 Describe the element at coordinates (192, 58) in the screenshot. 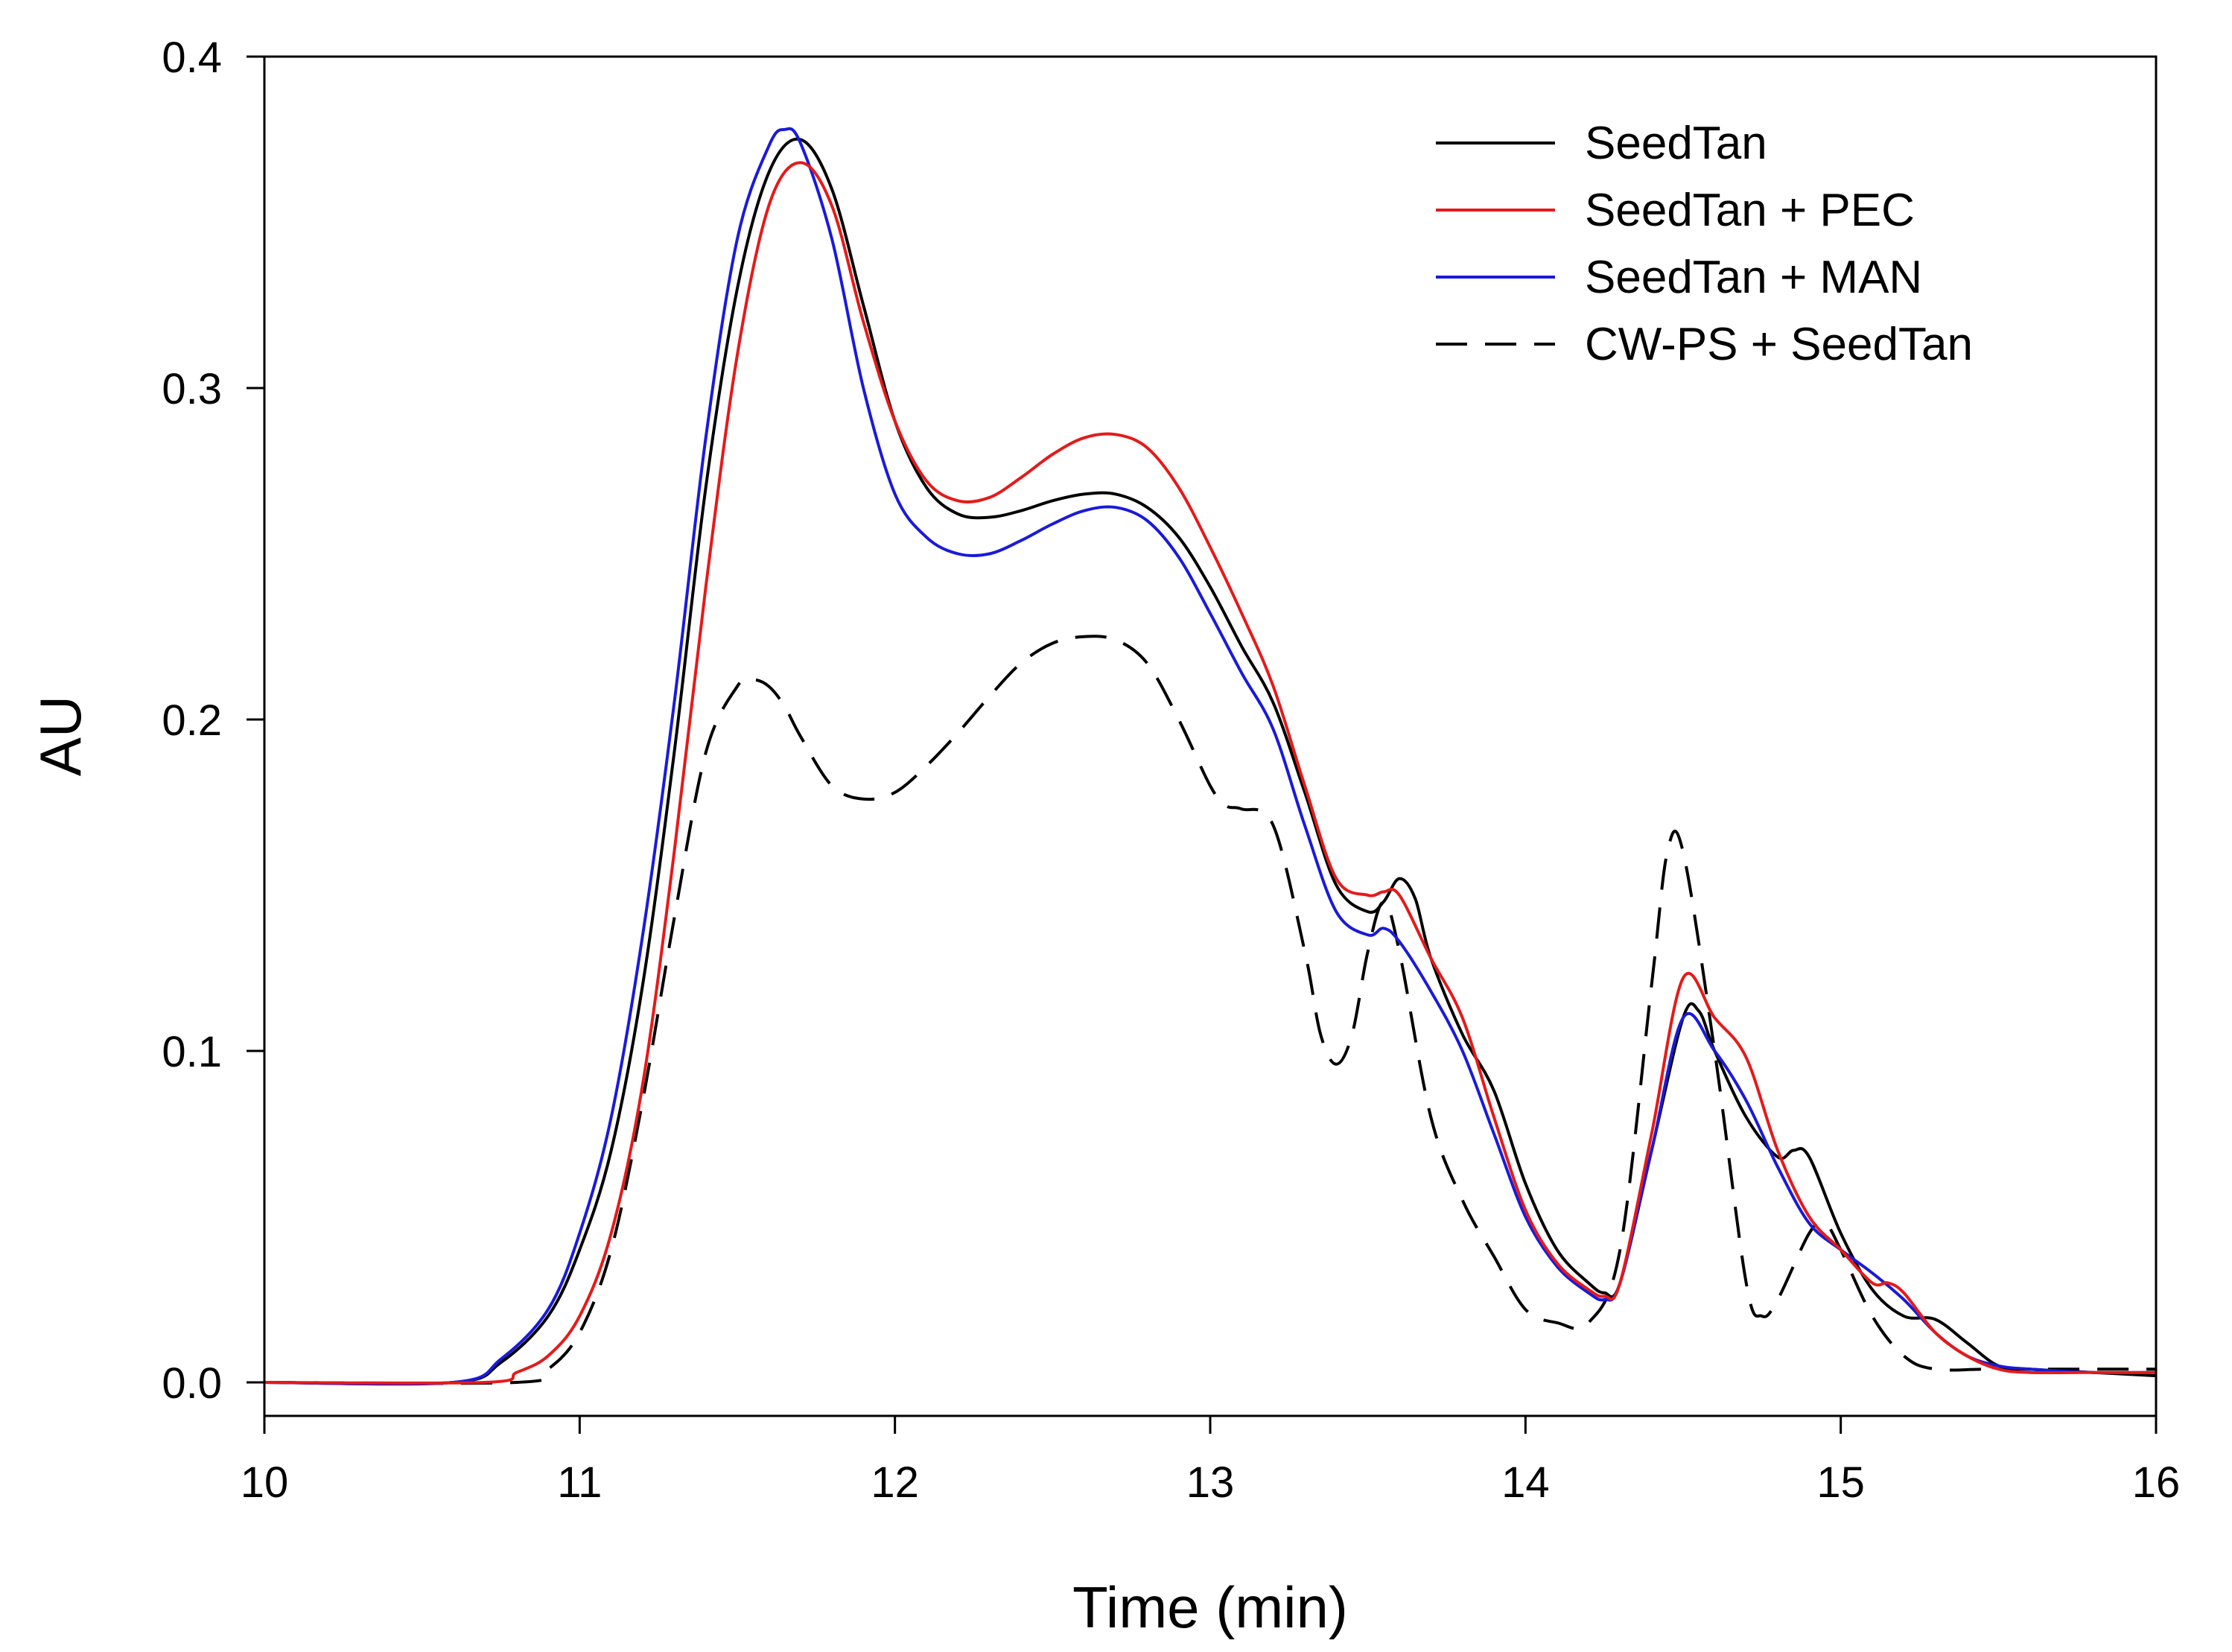

I see `y-tick-label: 0.4` at that location.